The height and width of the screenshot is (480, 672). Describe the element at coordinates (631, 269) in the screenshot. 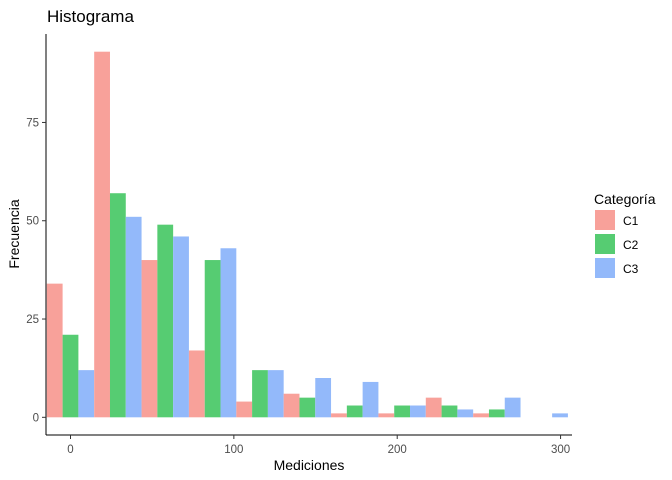

I see `legend-label-c3: C3` at that location.